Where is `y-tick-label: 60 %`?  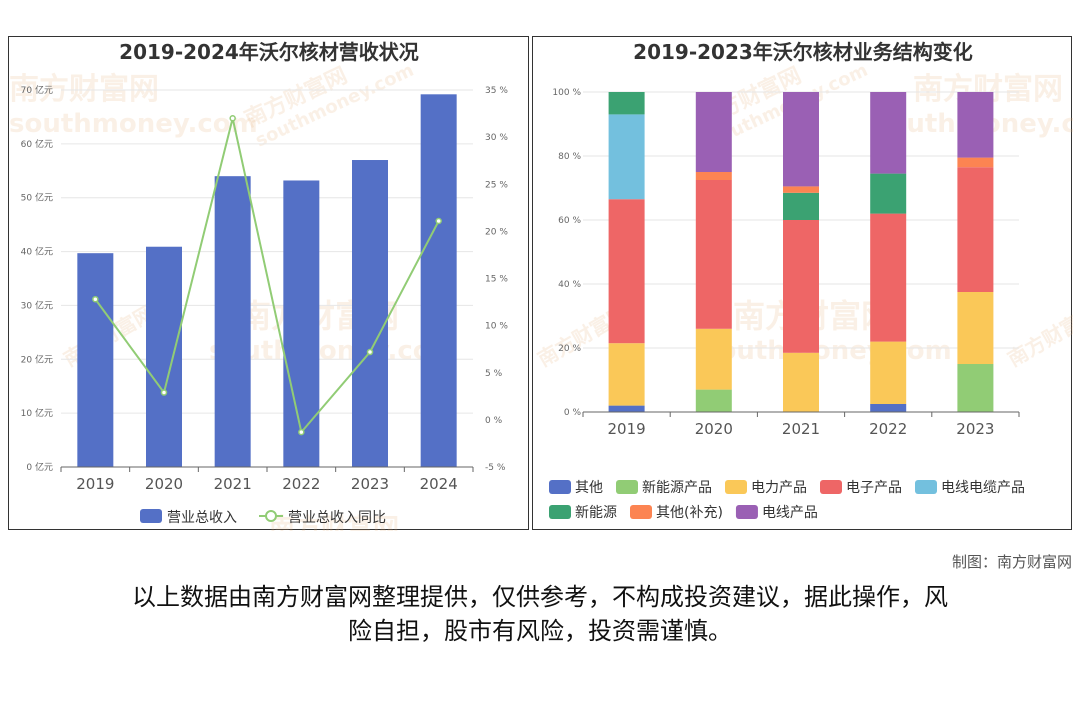 y-tick-label: 60 % is located at coordinates (569, 221).